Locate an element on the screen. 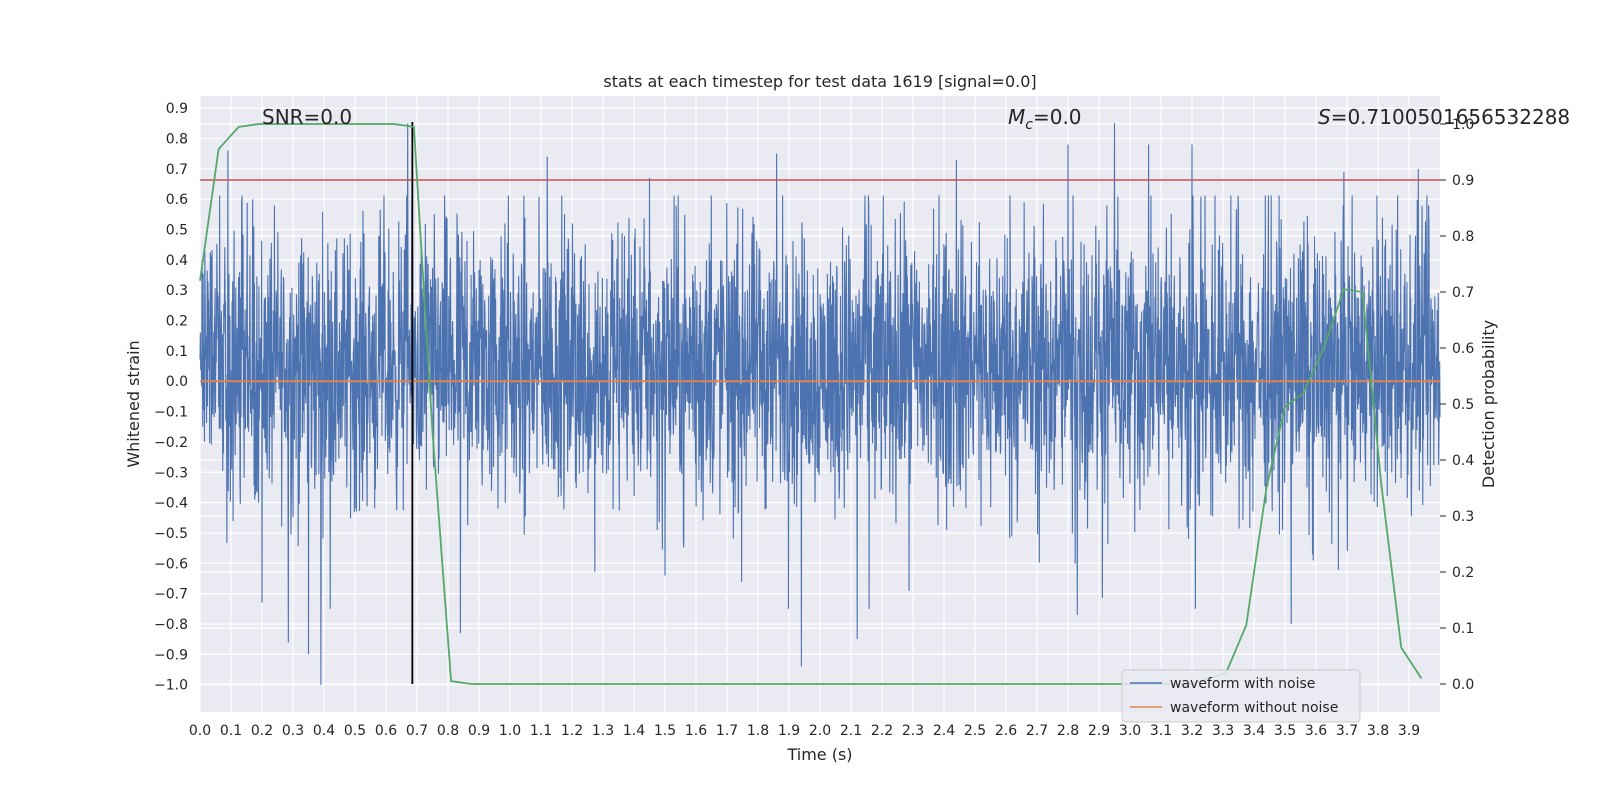  y2-axis-label: Detection probability is located at coordinates (1488, 404).